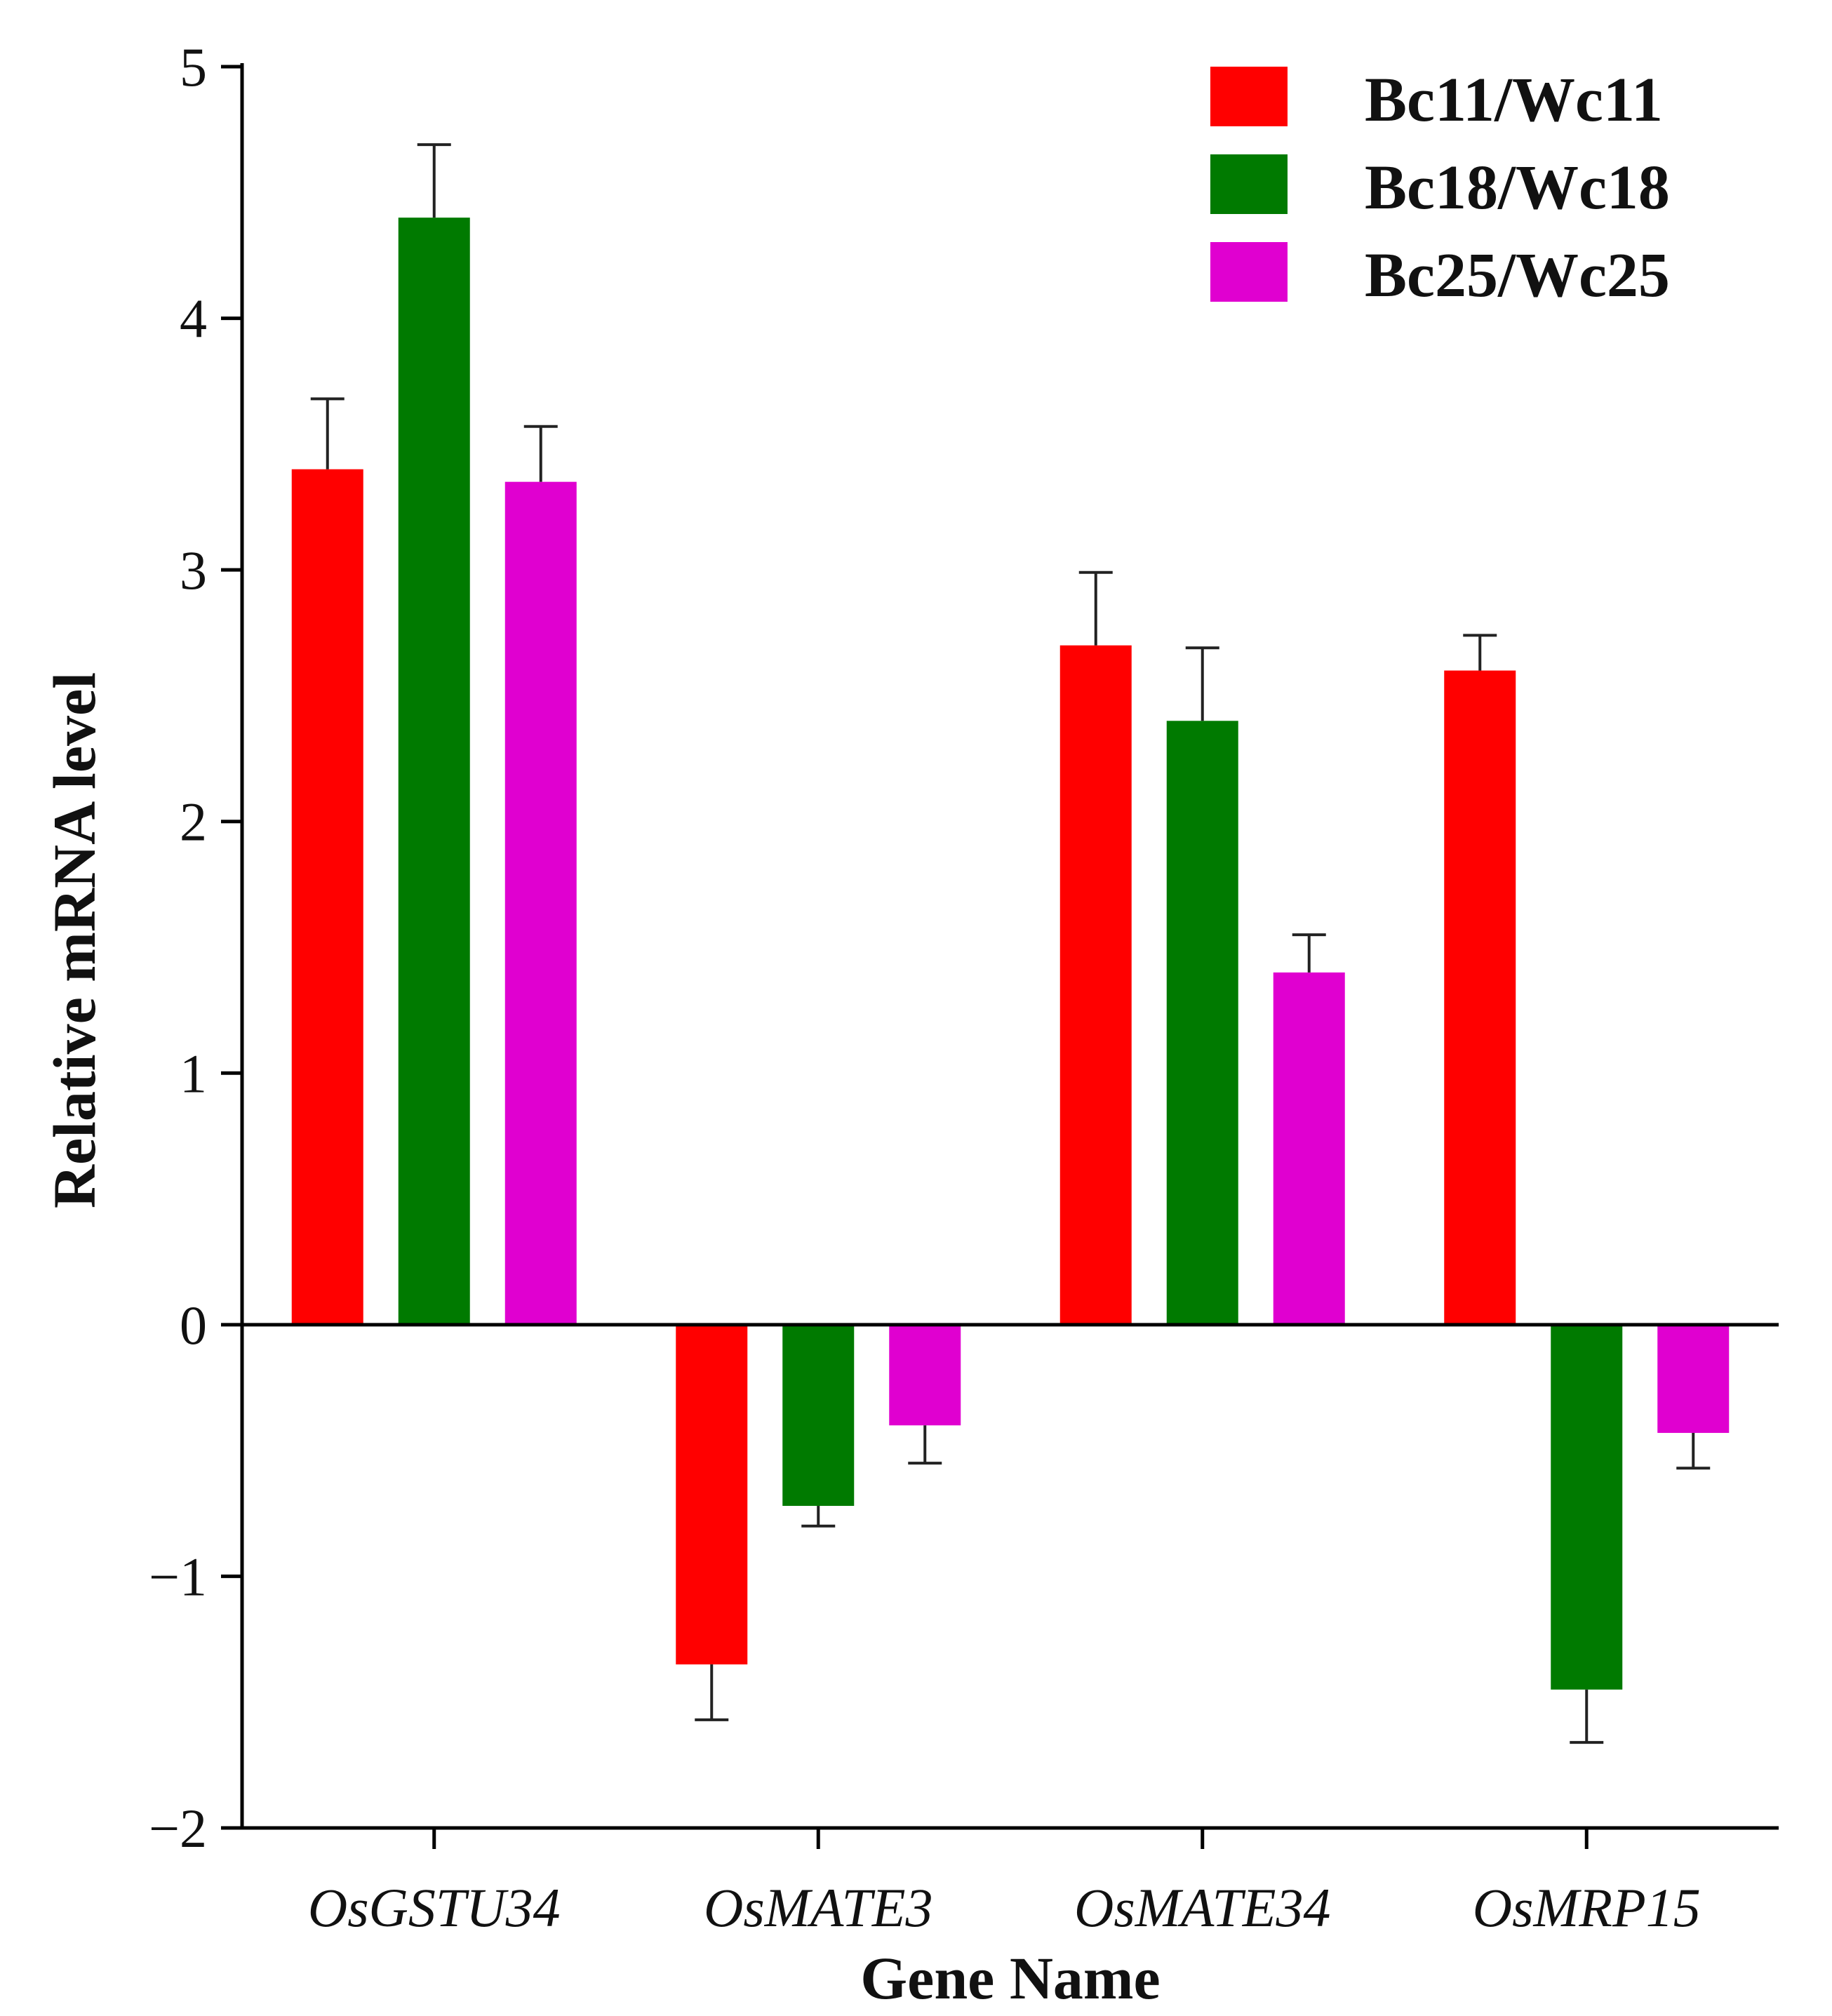 This screenshot has height=2016, width=1832. Describe the element at coordinates (193, 318) in the screenshot. I see `y-tick-label: 4` at that location.